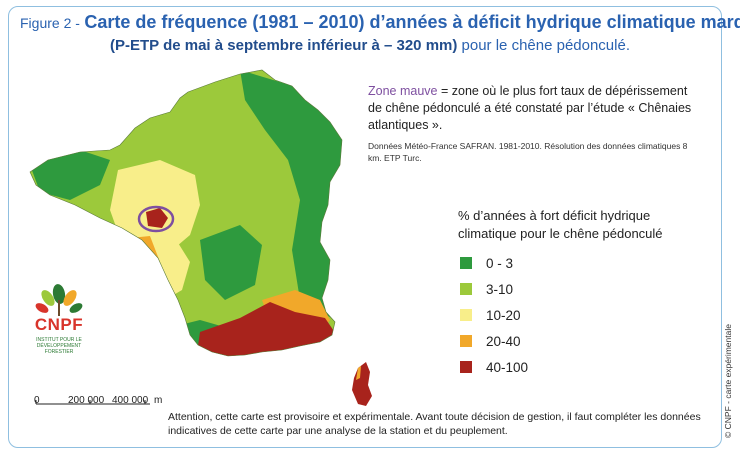 The width and height of the screenshot is (740, 452). Describe the element at coordinates (500, 263) in the screenshot. I see `legend-label: 0 - 3` at that location.